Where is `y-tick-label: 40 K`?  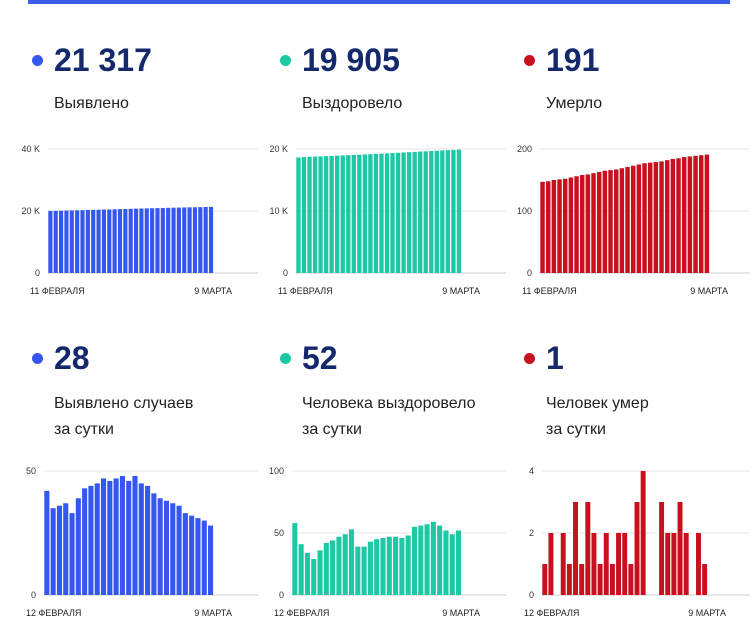
y-tick-label: 40 K is located at coordinates (30, 149).